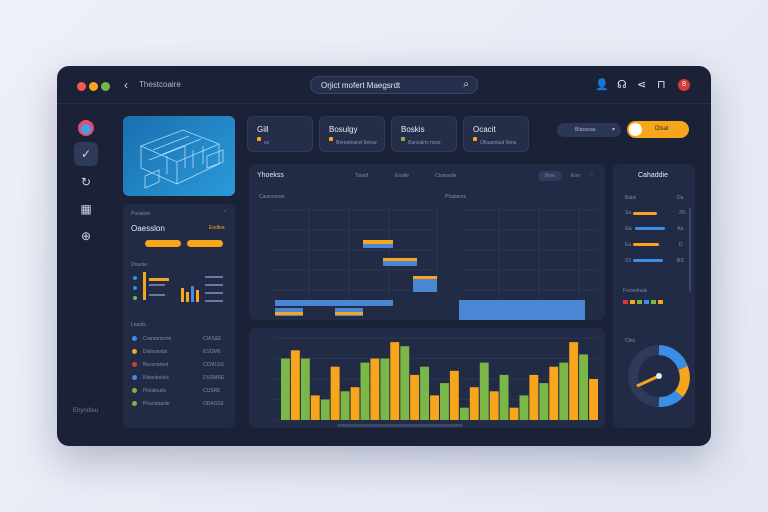  Describe the element at coordinates (661, 85) in the screenshot. I see `bag-icon: ⊓` at that location.